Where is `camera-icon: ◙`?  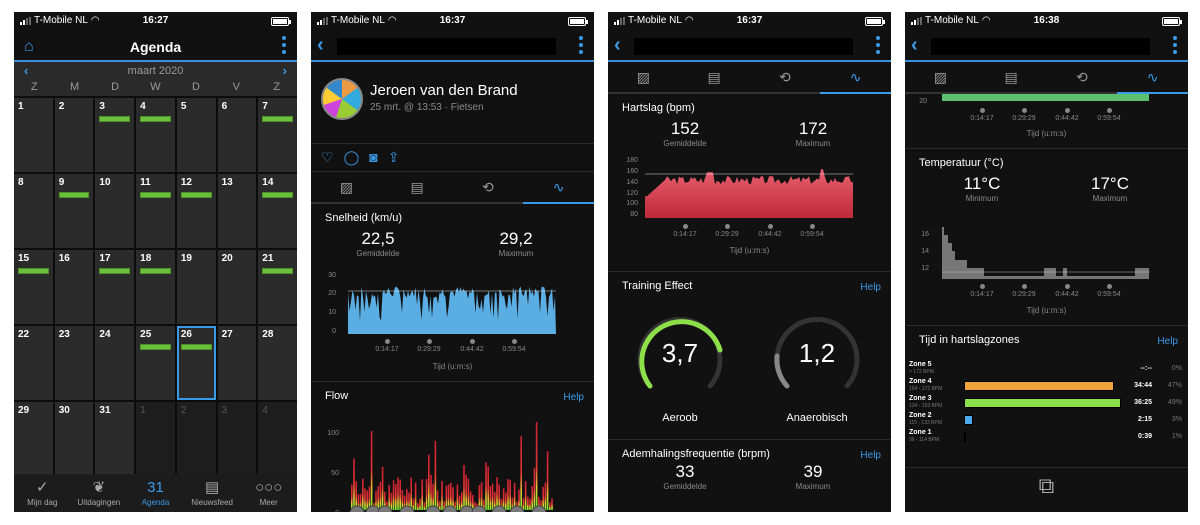 camera-icon: ◙ is located at coordinates (373, 157).